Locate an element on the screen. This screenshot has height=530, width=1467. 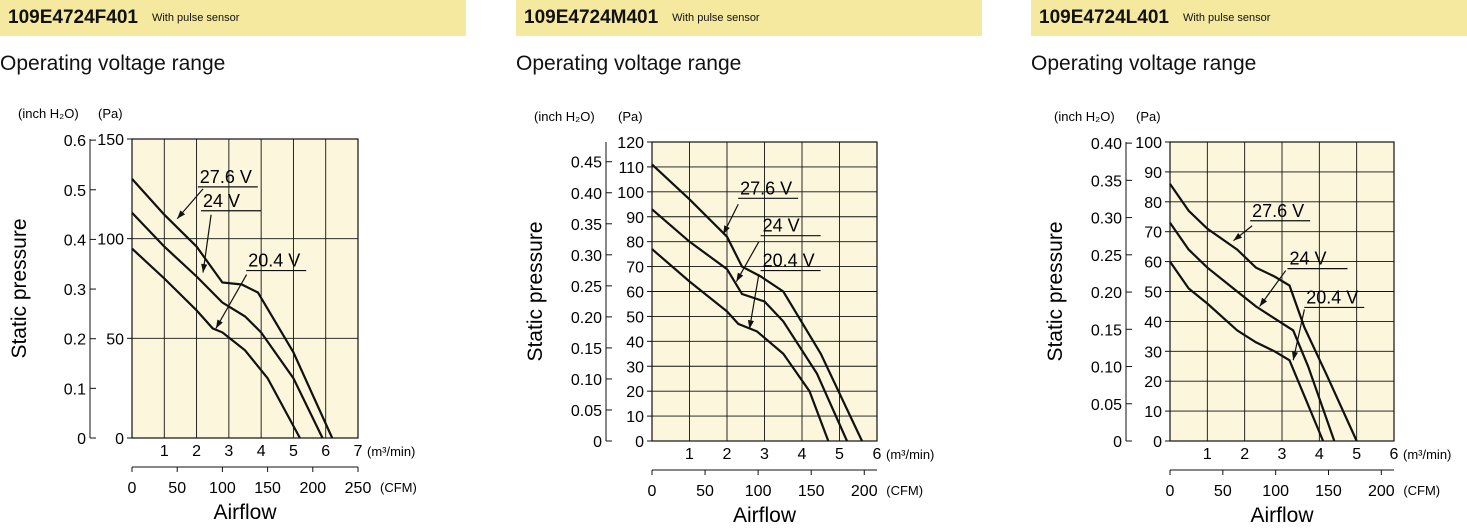
y2-tick-label: 0.15 is located at coordinates (1106, 330).